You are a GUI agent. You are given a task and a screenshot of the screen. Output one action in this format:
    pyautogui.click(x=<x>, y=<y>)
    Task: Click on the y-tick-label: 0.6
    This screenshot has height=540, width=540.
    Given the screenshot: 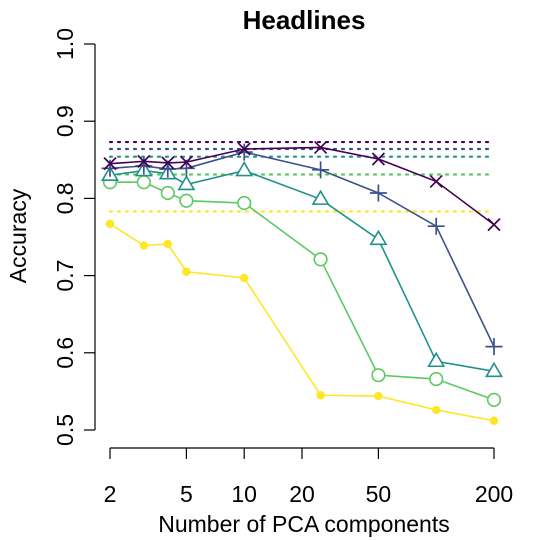 What is the action you would take?
    pyautogui.click(x=65, y=353)
    